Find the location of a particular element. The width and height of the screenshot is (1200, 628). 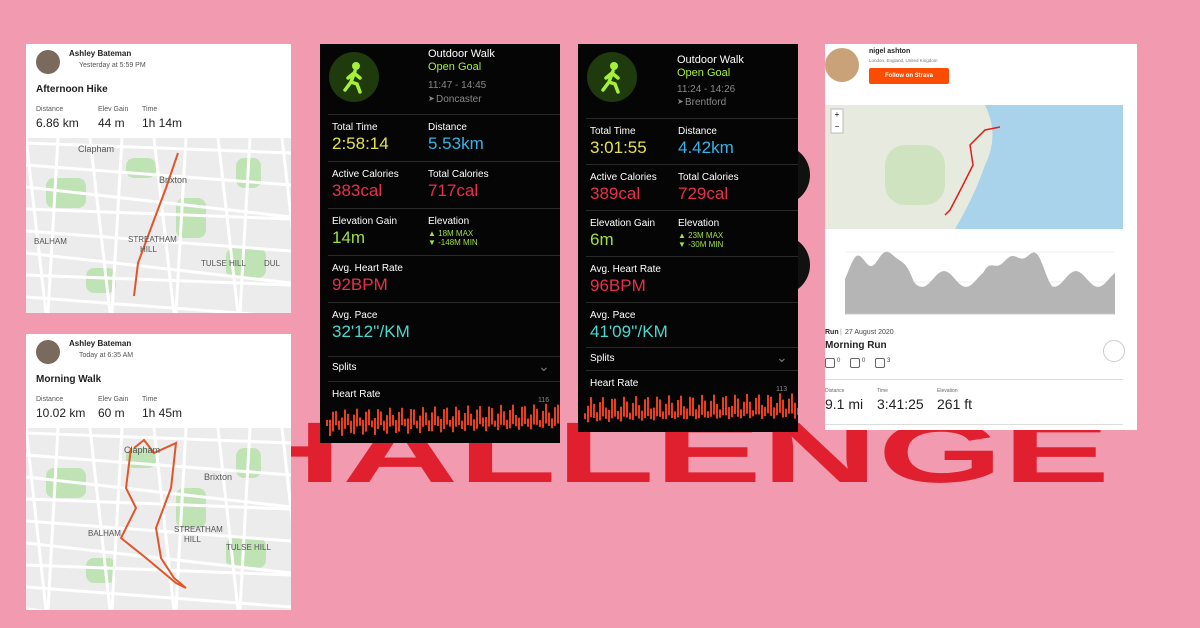

activity-time: Yesterday at 5:59 PM is located at coordinates (112, 65).